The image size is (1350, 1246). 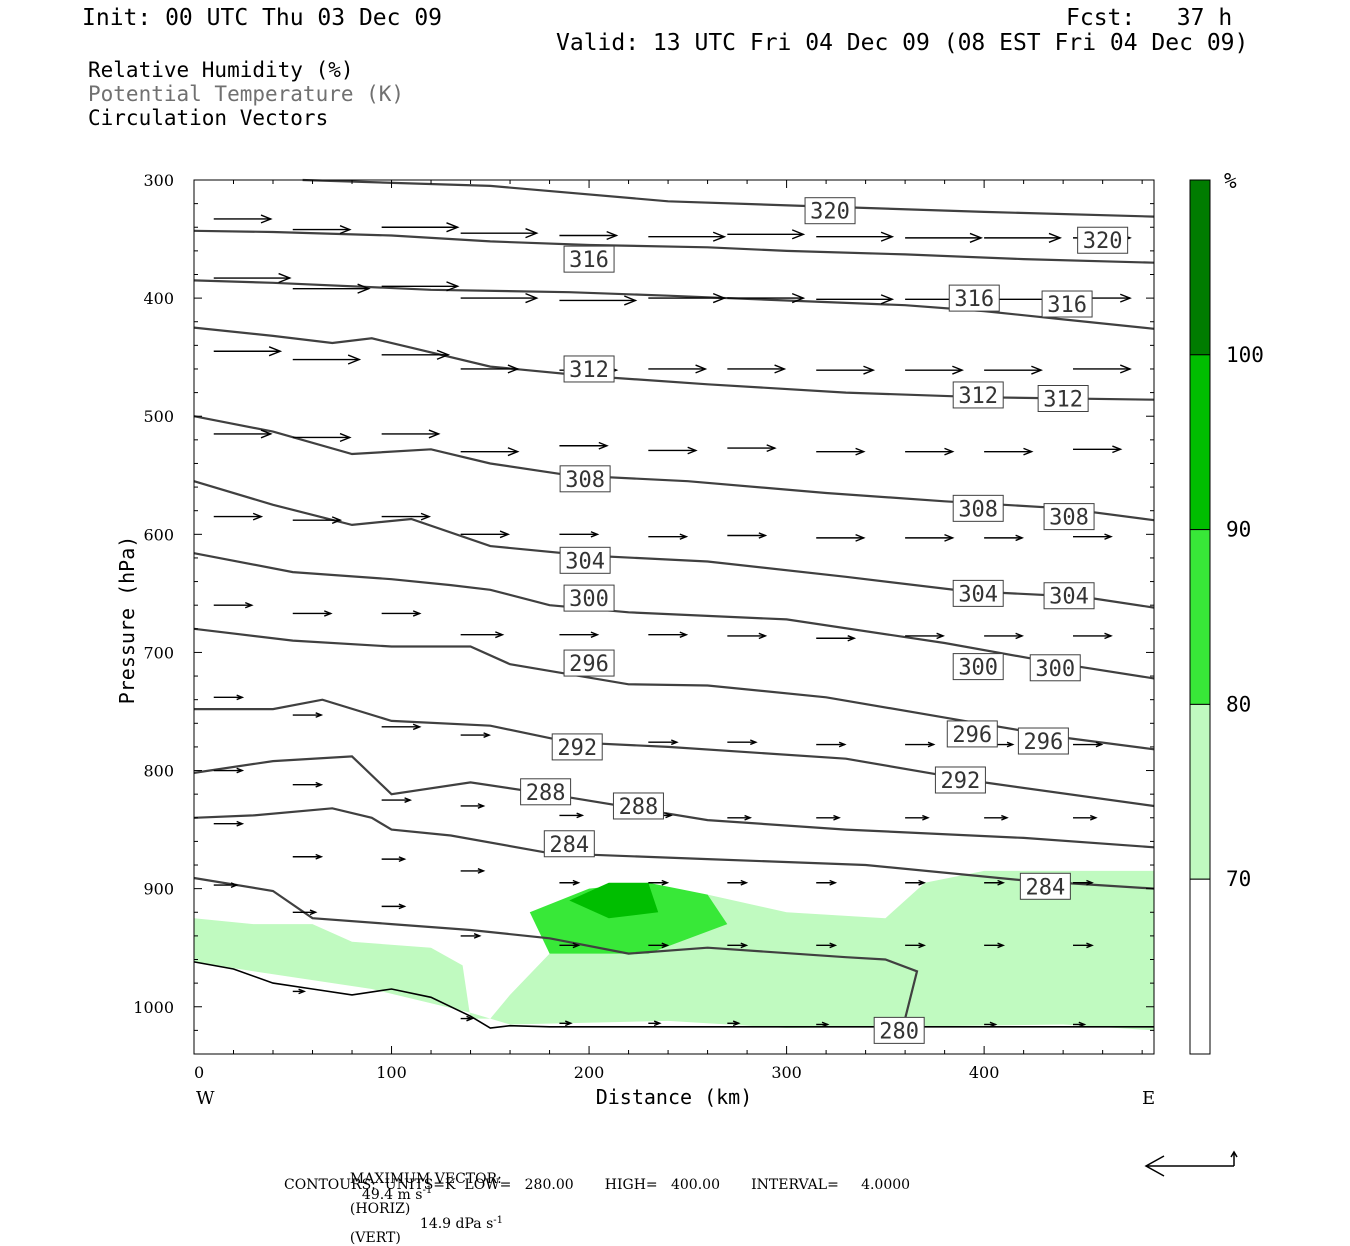 I want to click on contour-label: 304, so click(x=585, y=560).